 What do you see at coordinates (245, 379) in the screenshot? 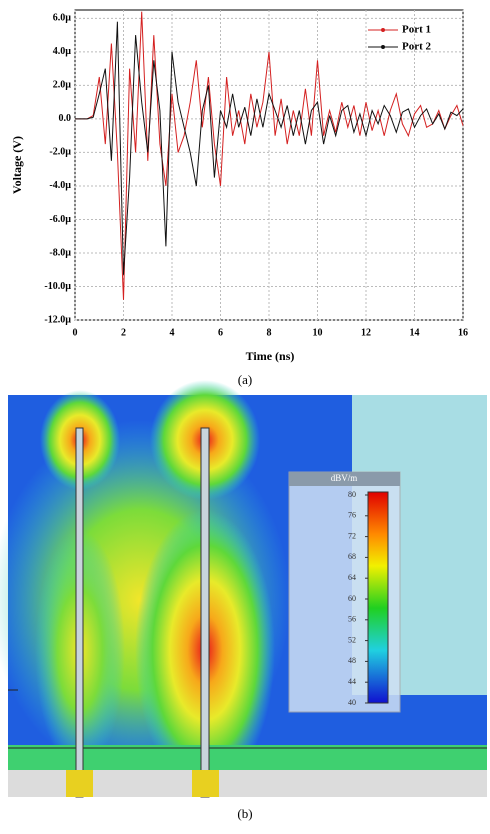
I see `caption: (a)` at bounding box center [245, 379].